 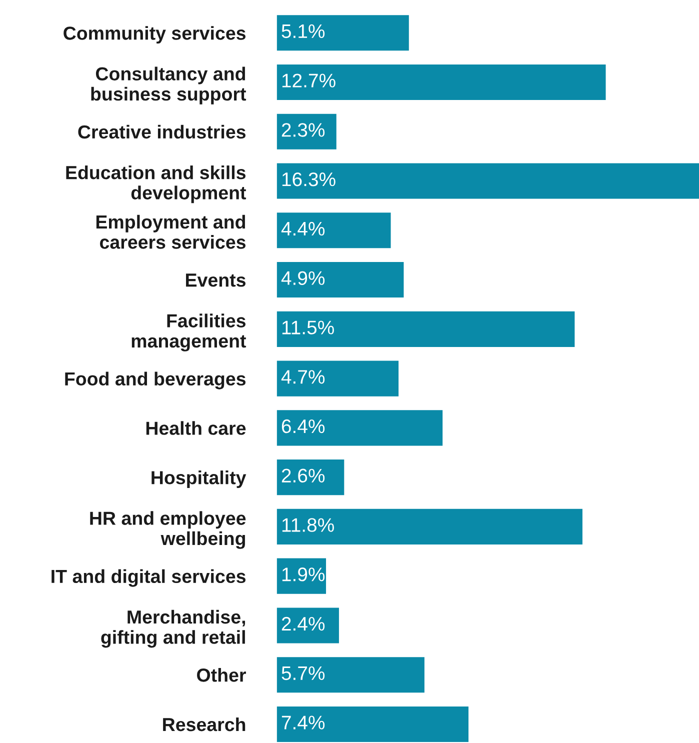 I want to click on y-tick-label: Education and skills development, so click(x=156, y=184).